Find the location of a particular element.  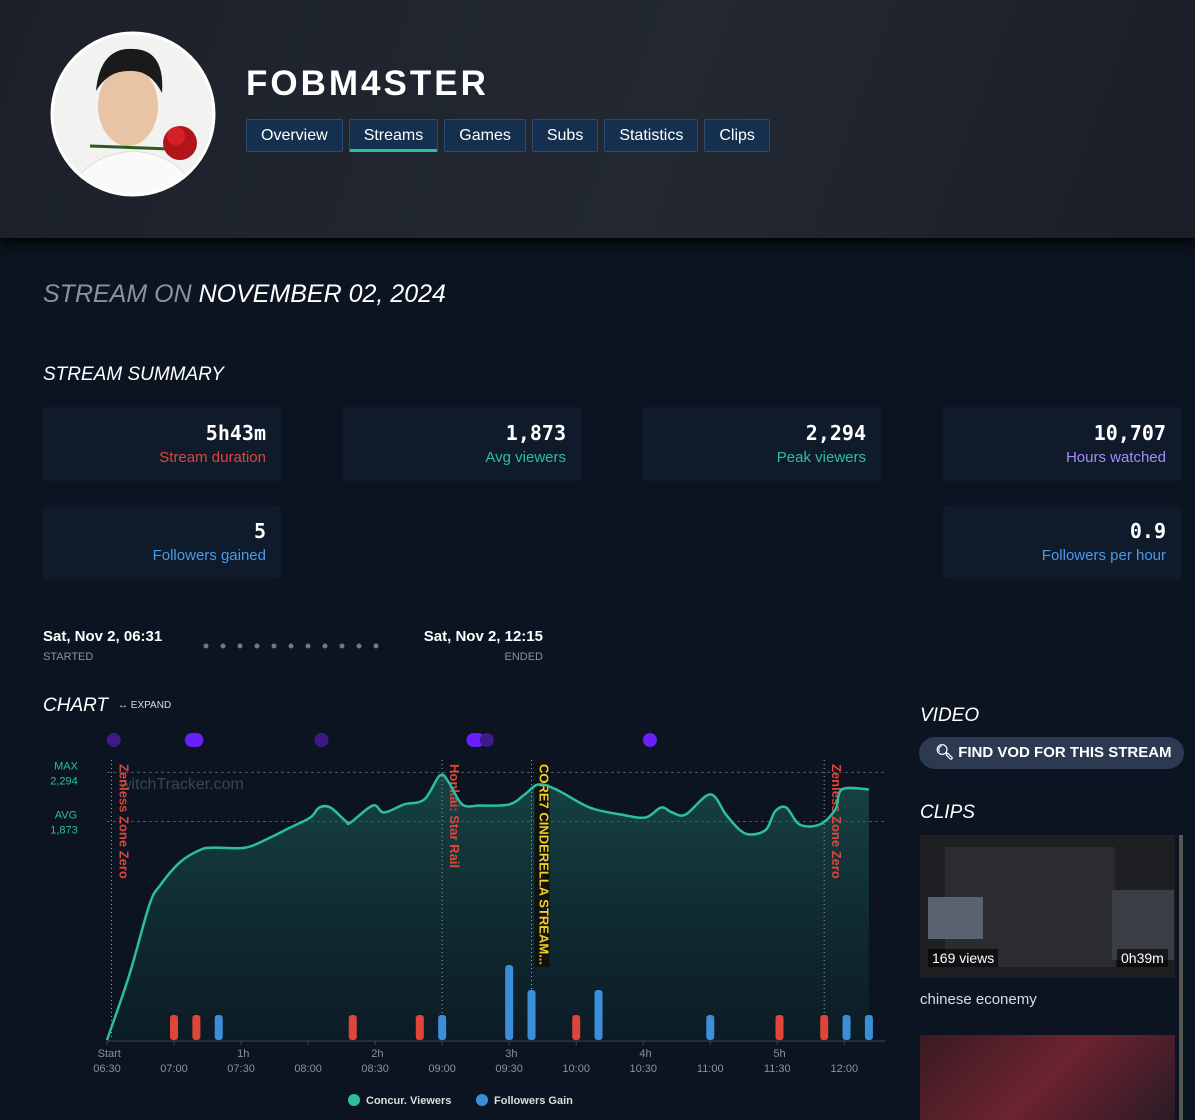

stat-value: 0.9 is located at coordinates (1147, 531).